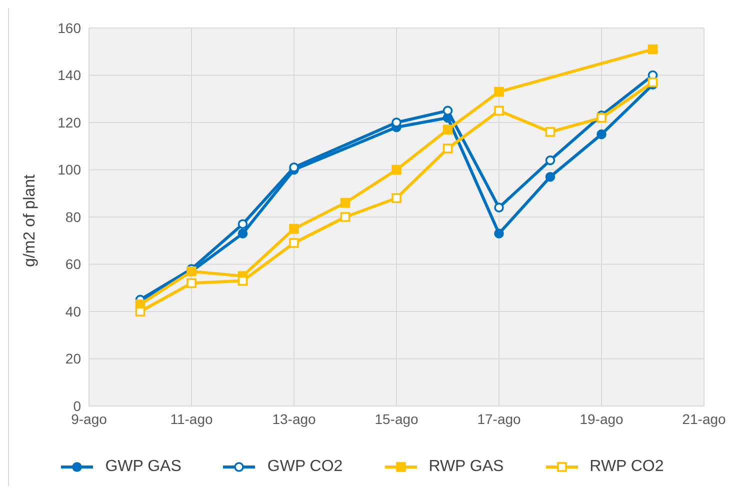 The image size is (751, 495). What do you see at coordinates (602, 418) in the screenshot?
I see `x-tick-label: 19-ago` at bounding box center [602, 418].